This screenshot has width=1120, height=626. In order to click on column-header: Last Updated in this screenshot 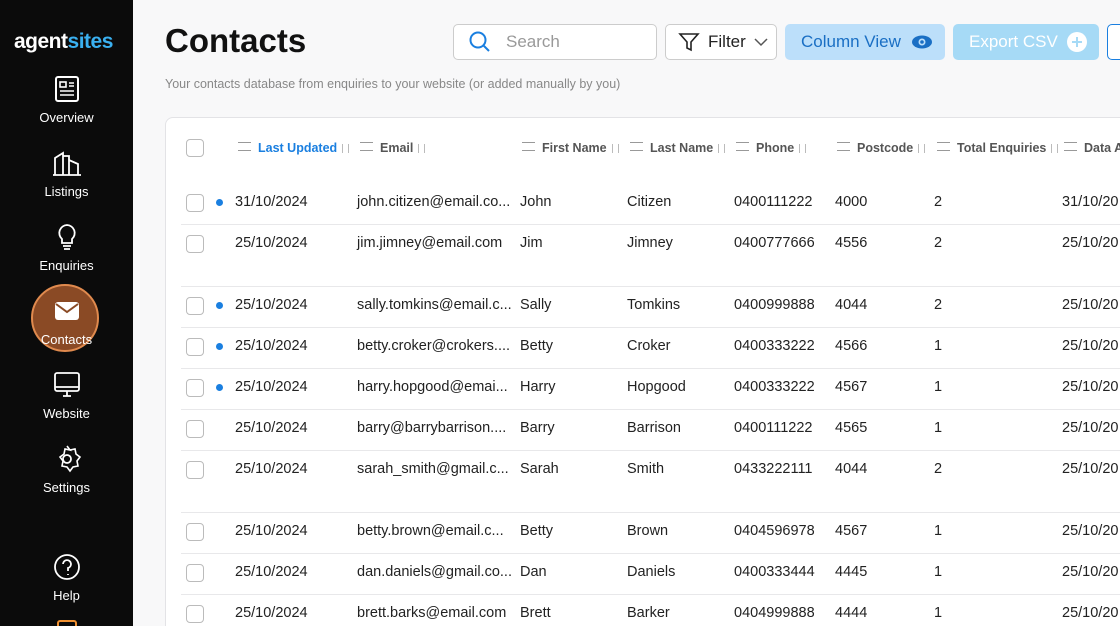, I will do `click(294, 148)`.